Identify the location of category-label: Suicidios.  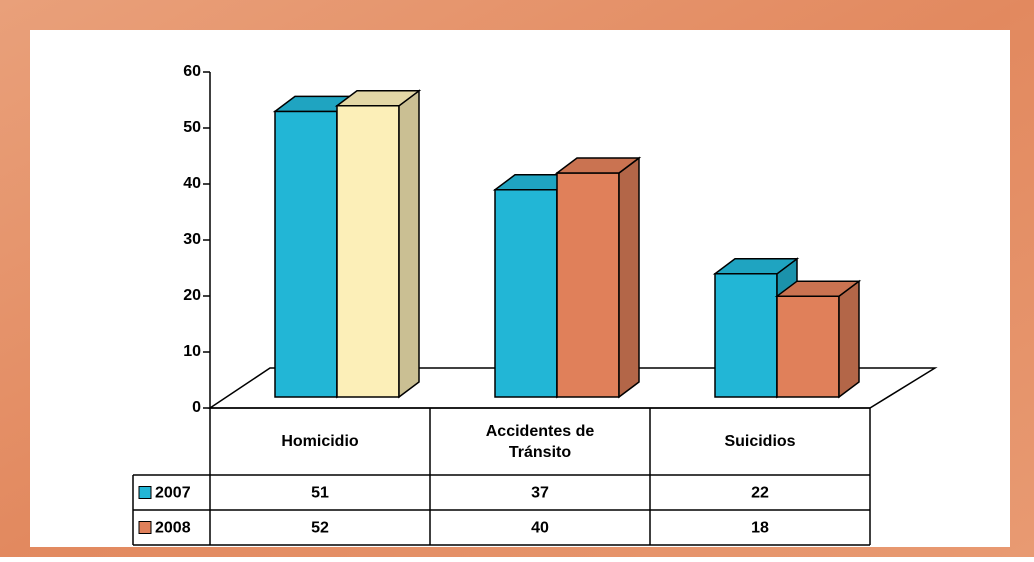
(759, 441).